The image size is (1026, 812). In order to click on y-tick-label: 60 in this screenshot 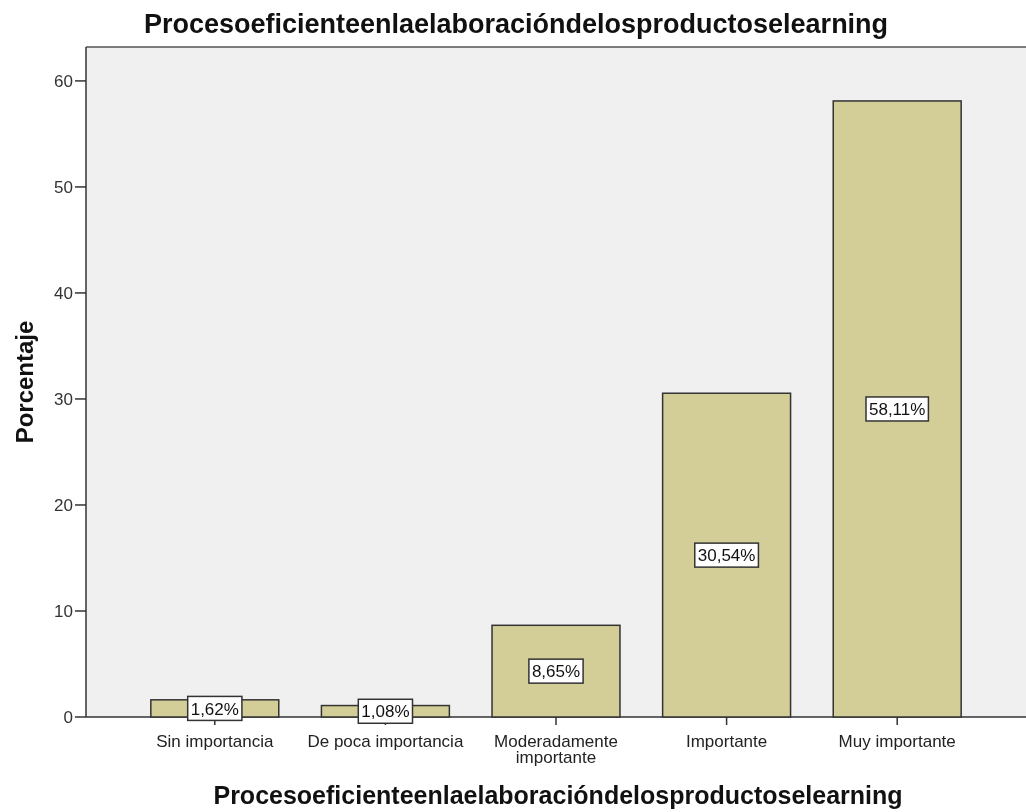, I will do `click(63, 82)`.